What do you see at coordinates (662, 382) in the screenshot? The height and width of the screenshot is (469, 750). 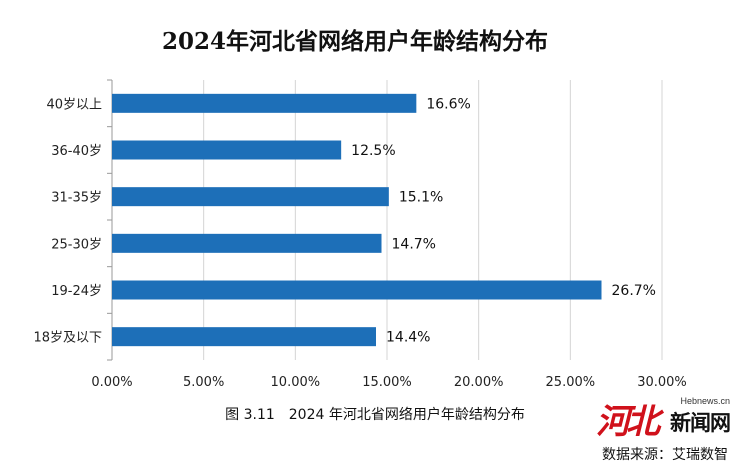 I see `x-tick-label: 30.00%` at bounding box center [662, 382].